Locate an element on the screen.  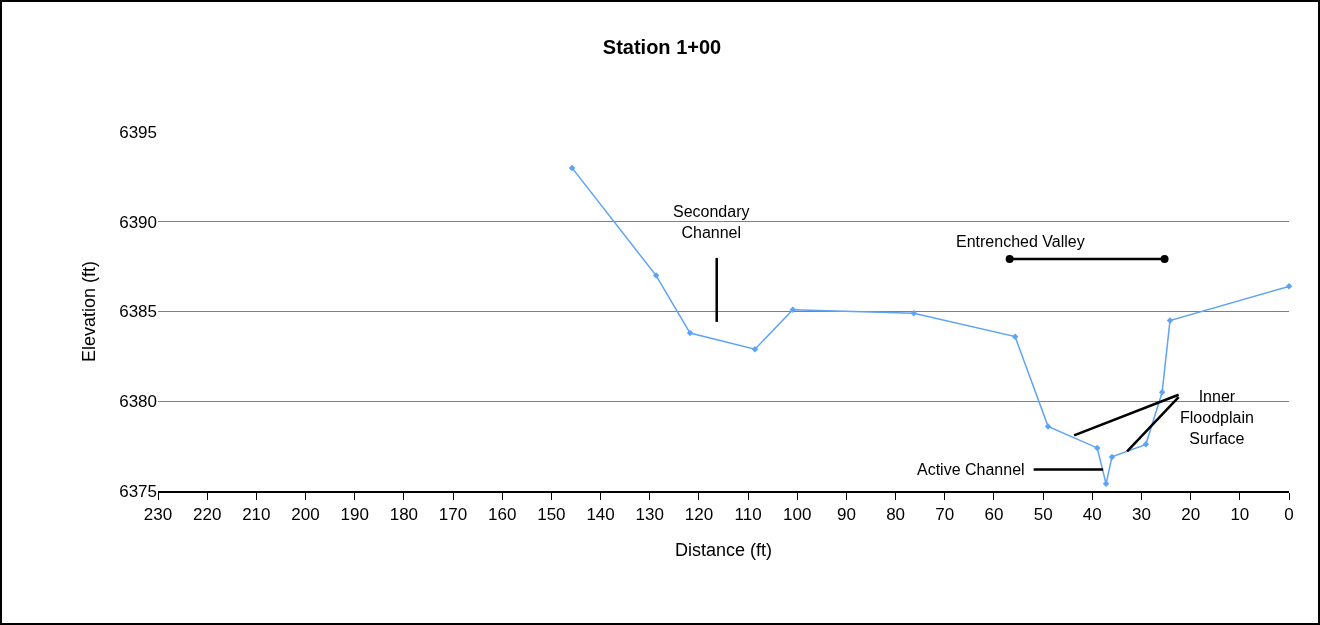
annotation: Entrenched Valley is located at coordinates (1020, 241).